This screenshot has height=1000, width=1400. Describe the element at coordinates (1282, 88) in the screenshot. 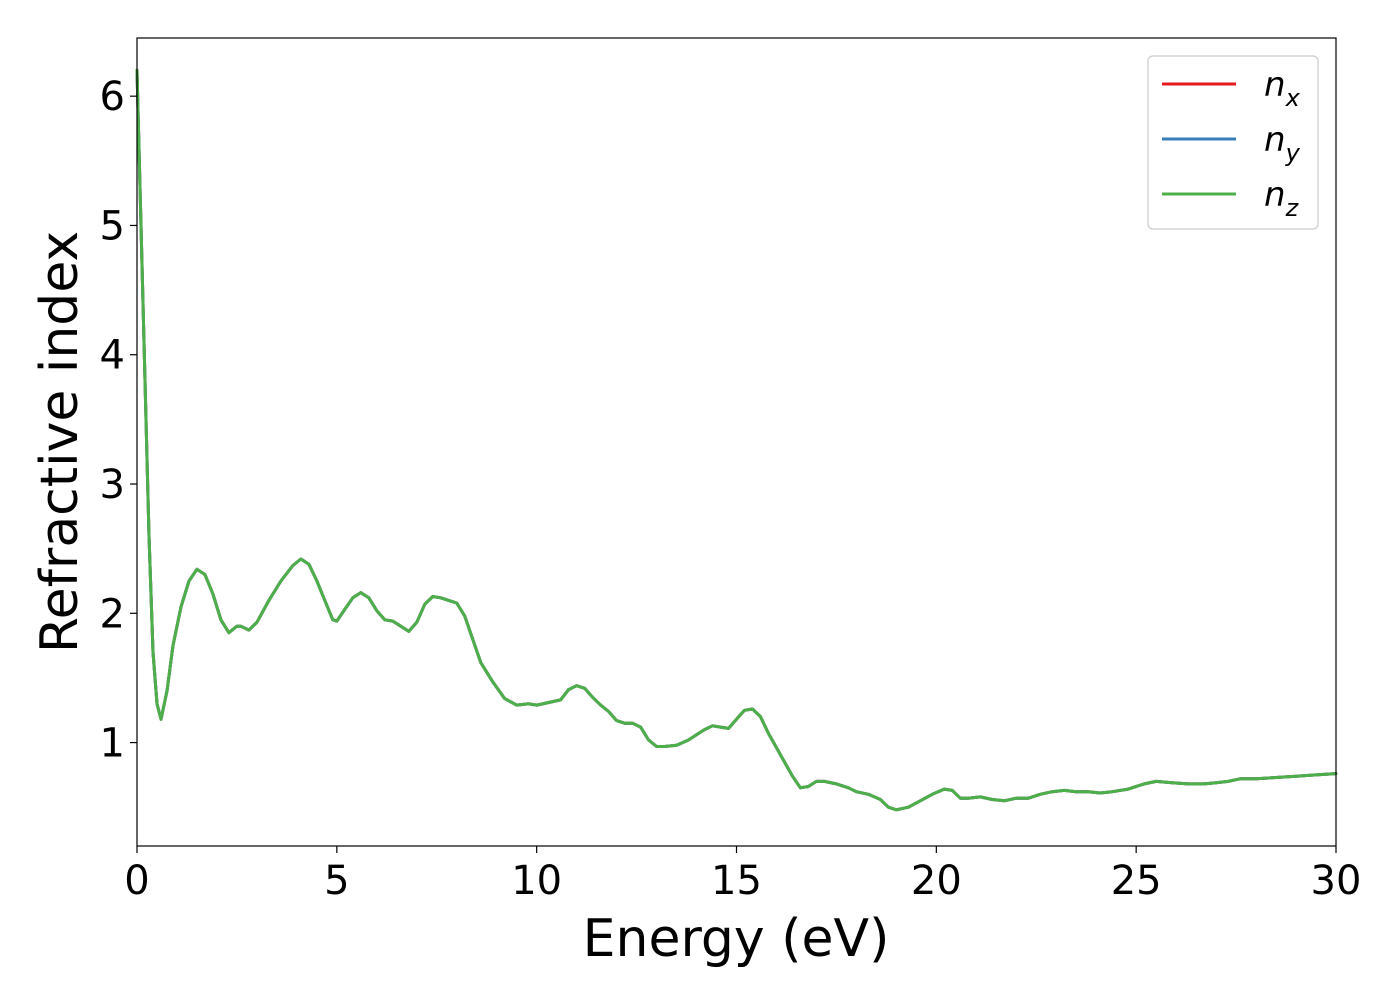

I see `legend-entry-x: nx` at that location.